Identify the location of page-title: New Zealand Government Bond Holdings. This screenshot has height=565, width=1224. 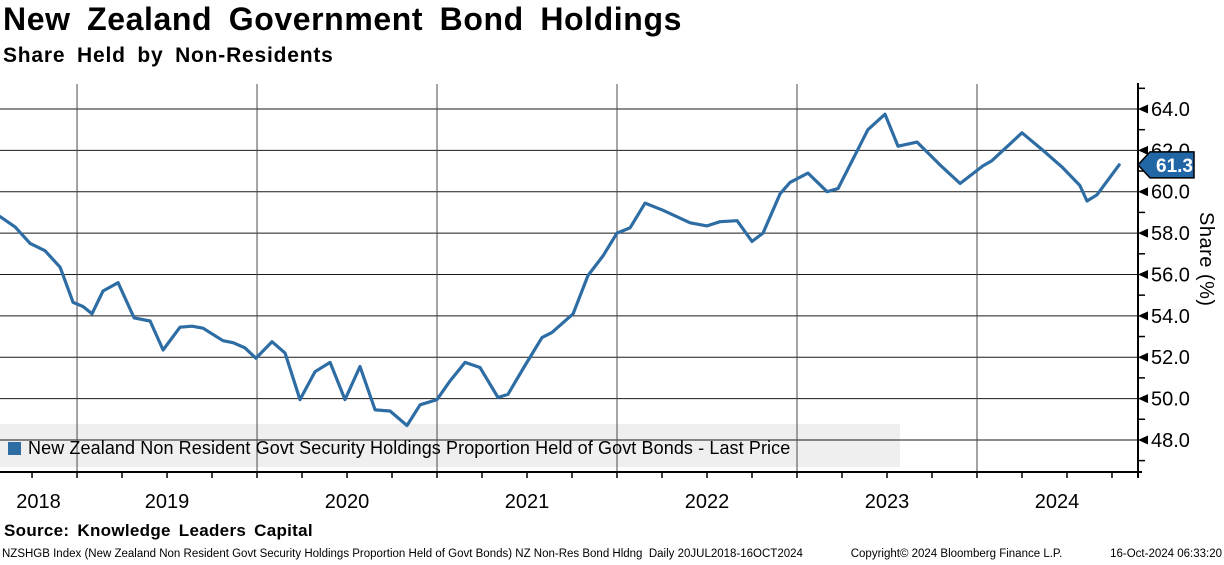
(342, 19).